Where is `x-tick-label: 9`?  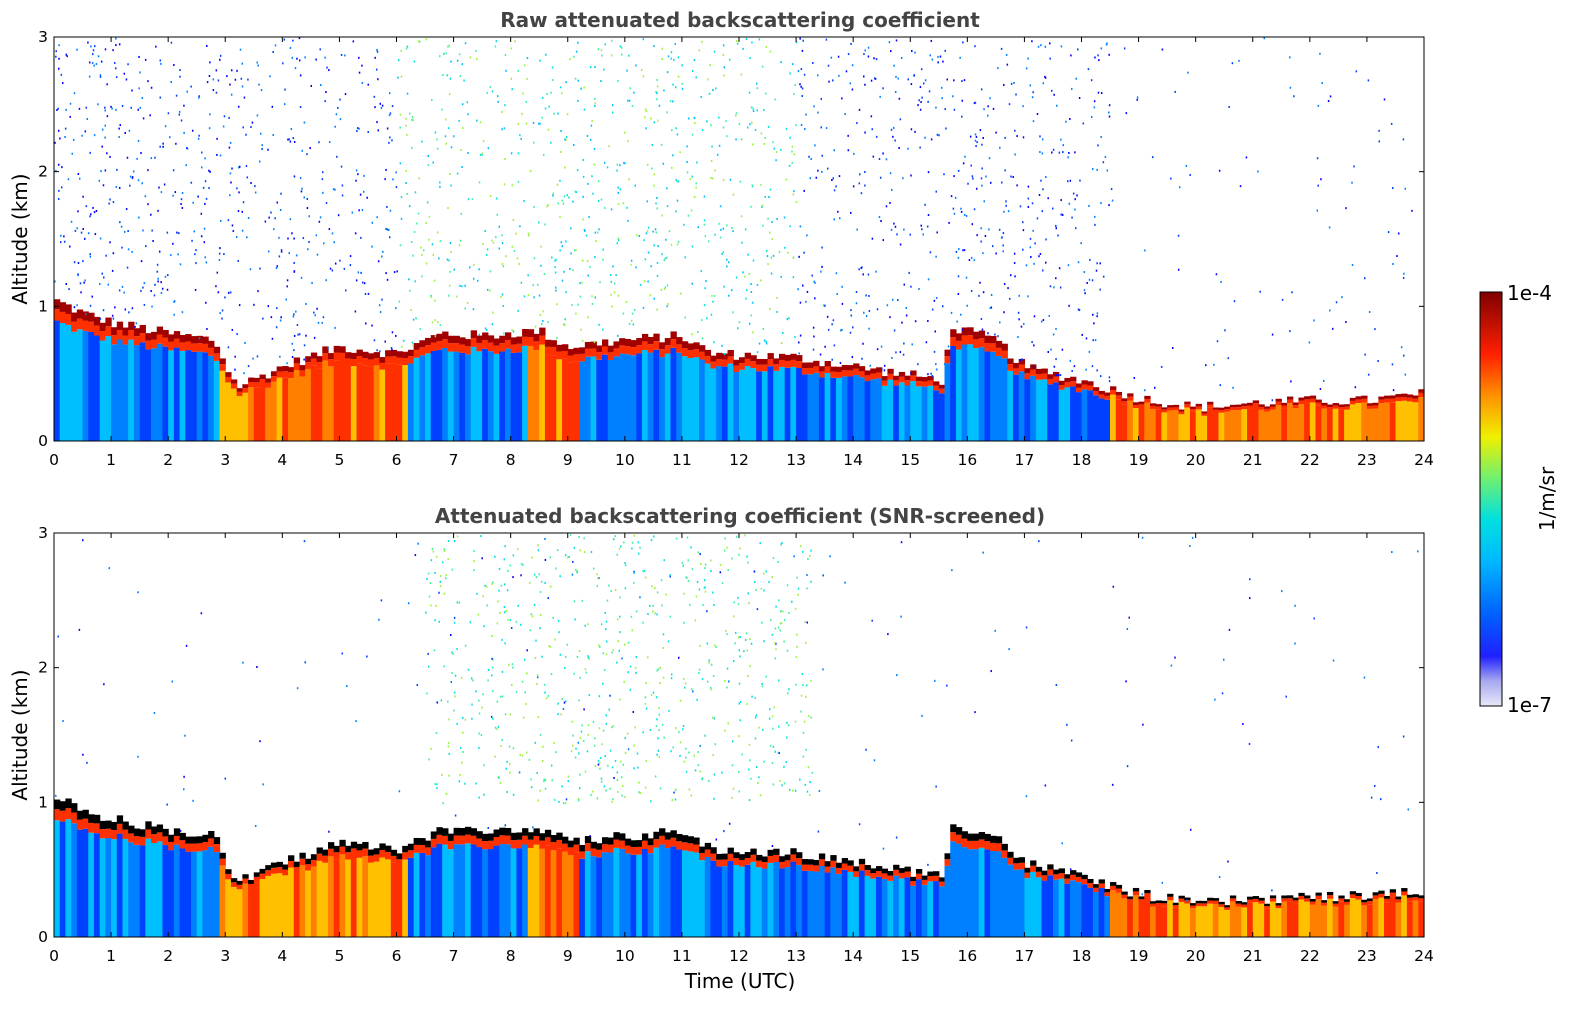
x-tick-label: 9 is located at coordinates (568, 460).